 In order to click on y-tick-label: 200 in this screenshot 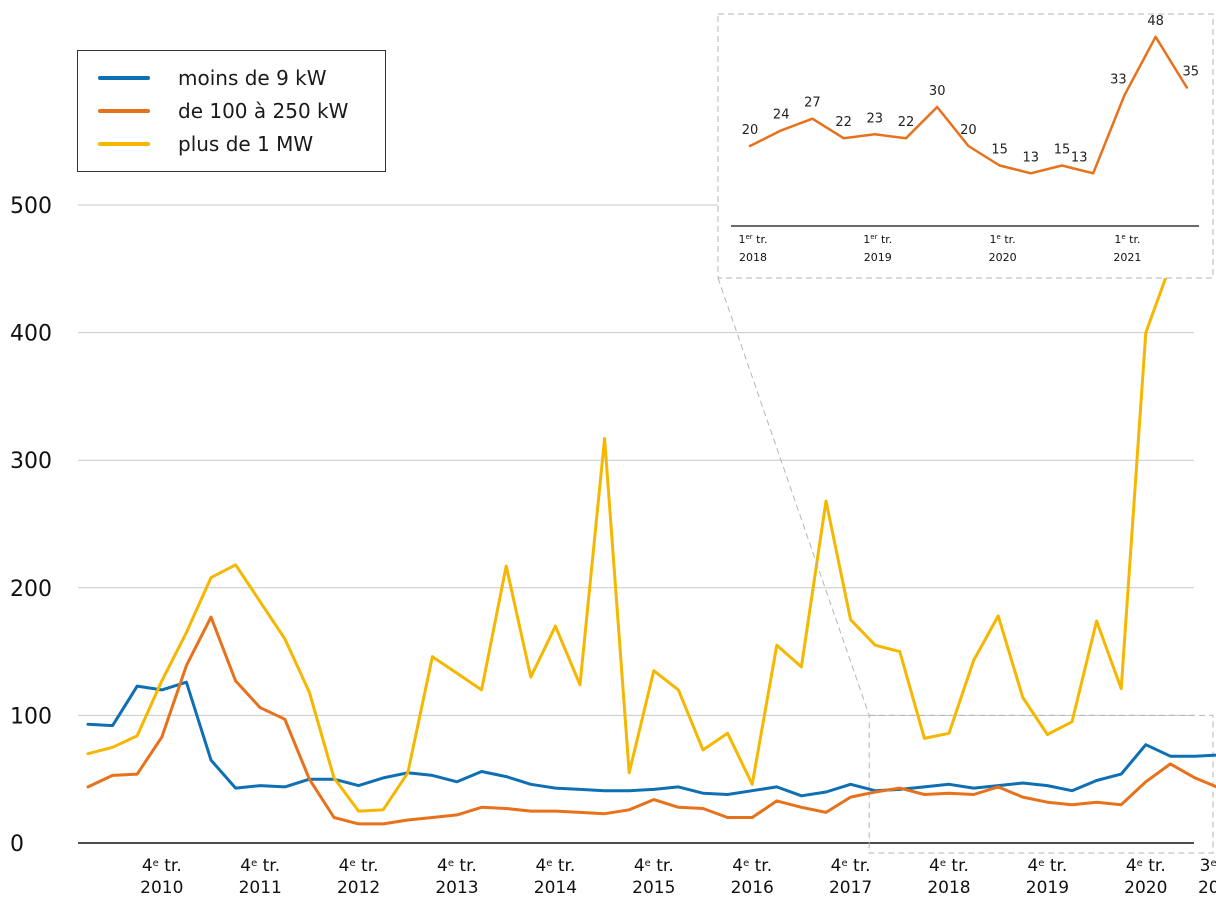, I will do `click(31, 589)`.